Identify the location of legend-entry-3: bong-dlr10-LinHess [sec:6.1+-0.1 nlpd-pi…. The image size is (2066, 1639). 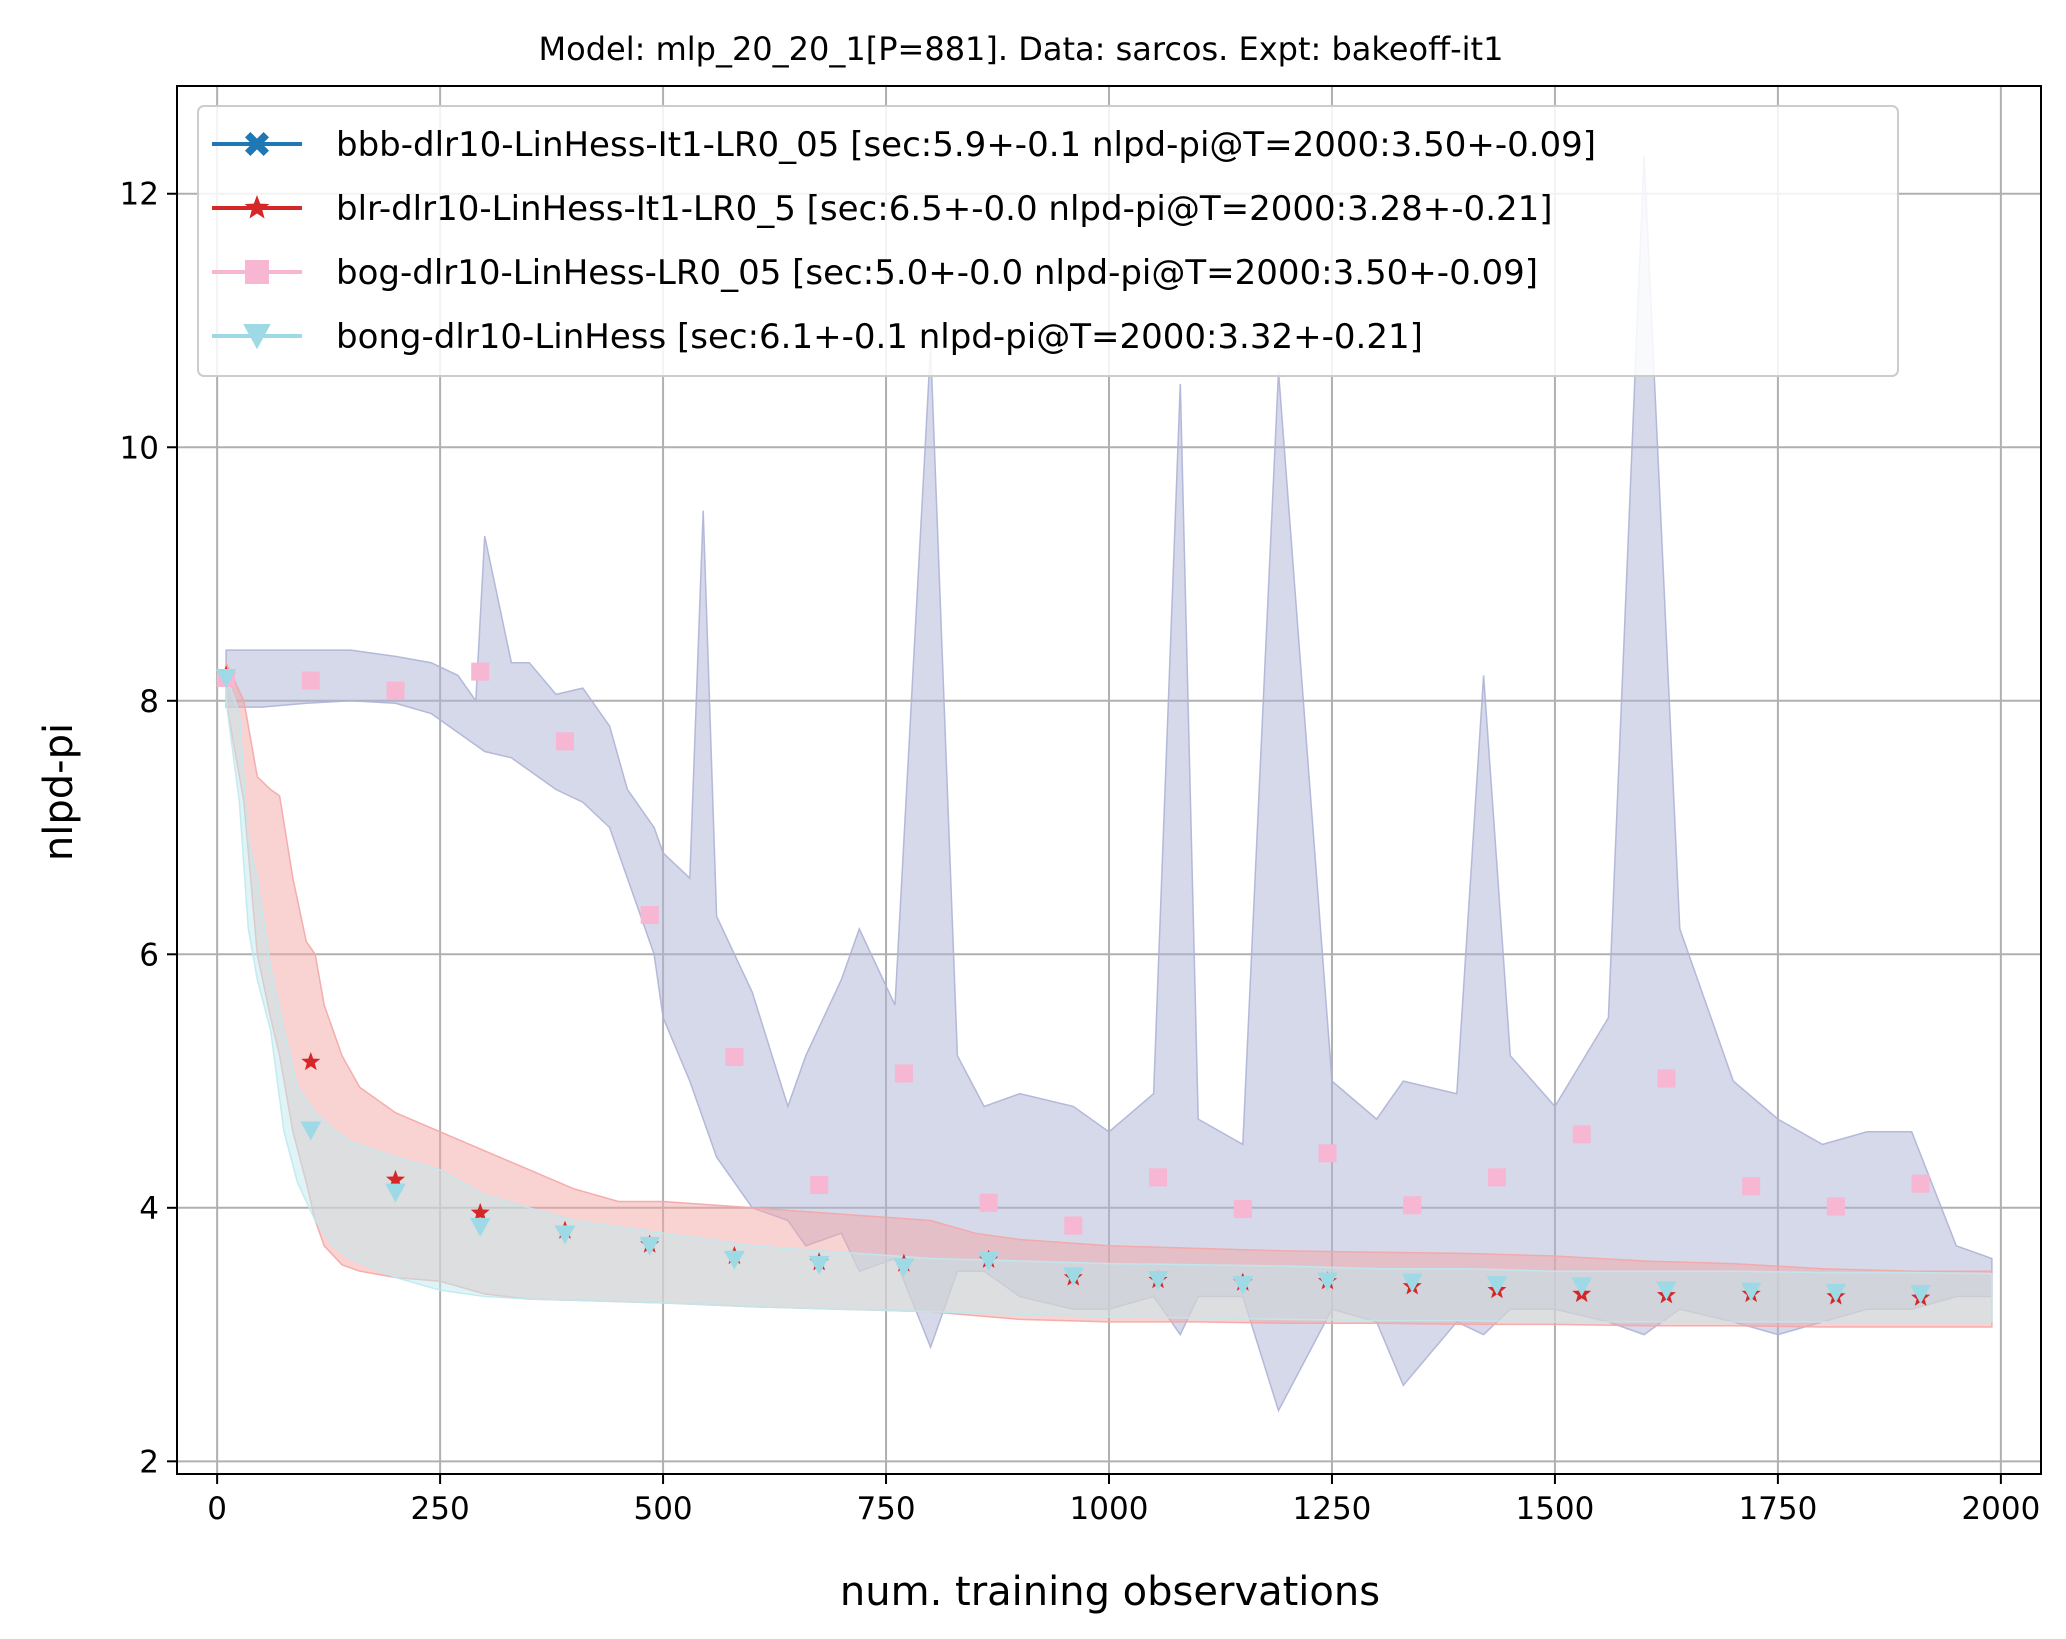
(817, 337).